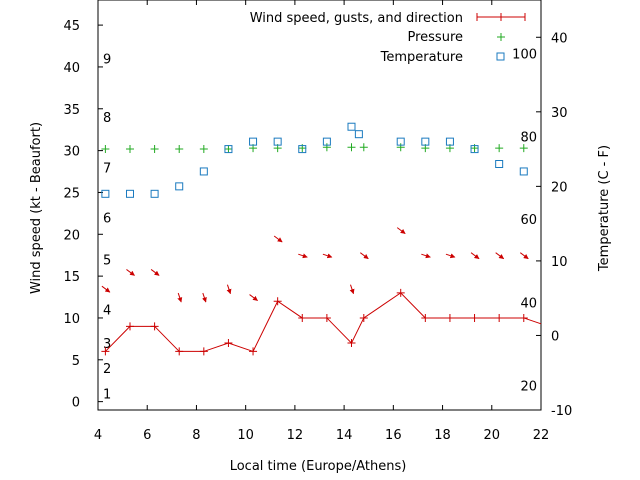  Describe the element at coordinates (604, 208) in the screenshot. I see `y2-axis-label: Temperature (C - F)` at that location.